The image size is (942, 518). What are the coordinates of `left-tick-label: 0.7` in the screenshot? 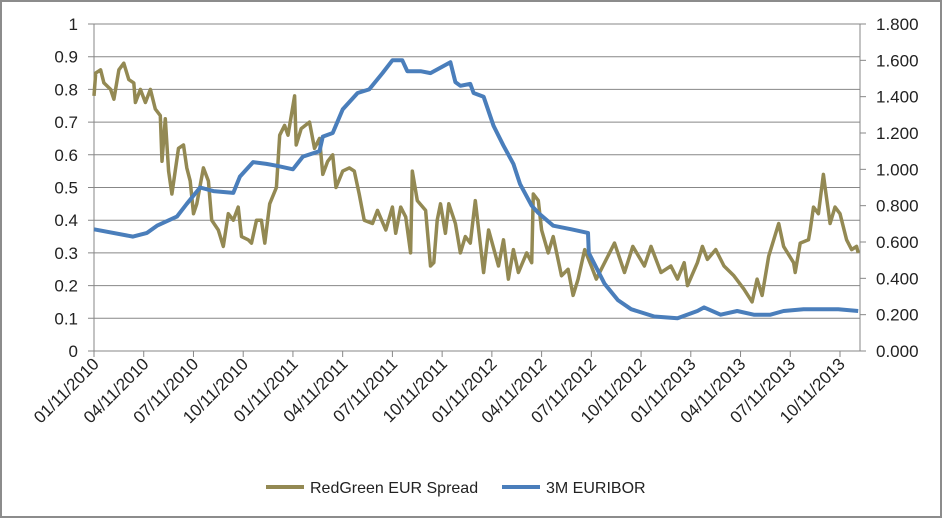 It's located at (66, 122).